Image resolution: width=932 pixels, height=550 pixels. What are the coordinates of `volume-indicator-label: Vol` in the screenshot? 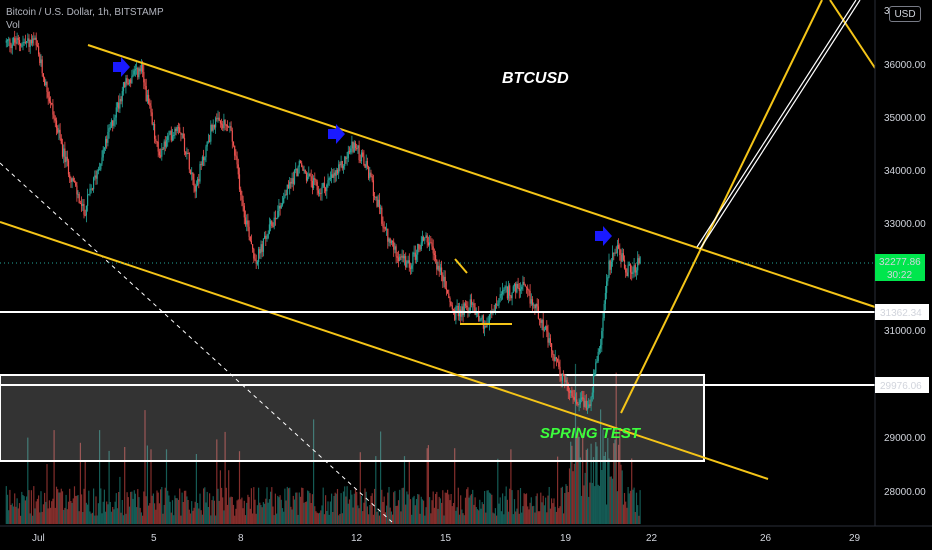 It's located at (13, 25).